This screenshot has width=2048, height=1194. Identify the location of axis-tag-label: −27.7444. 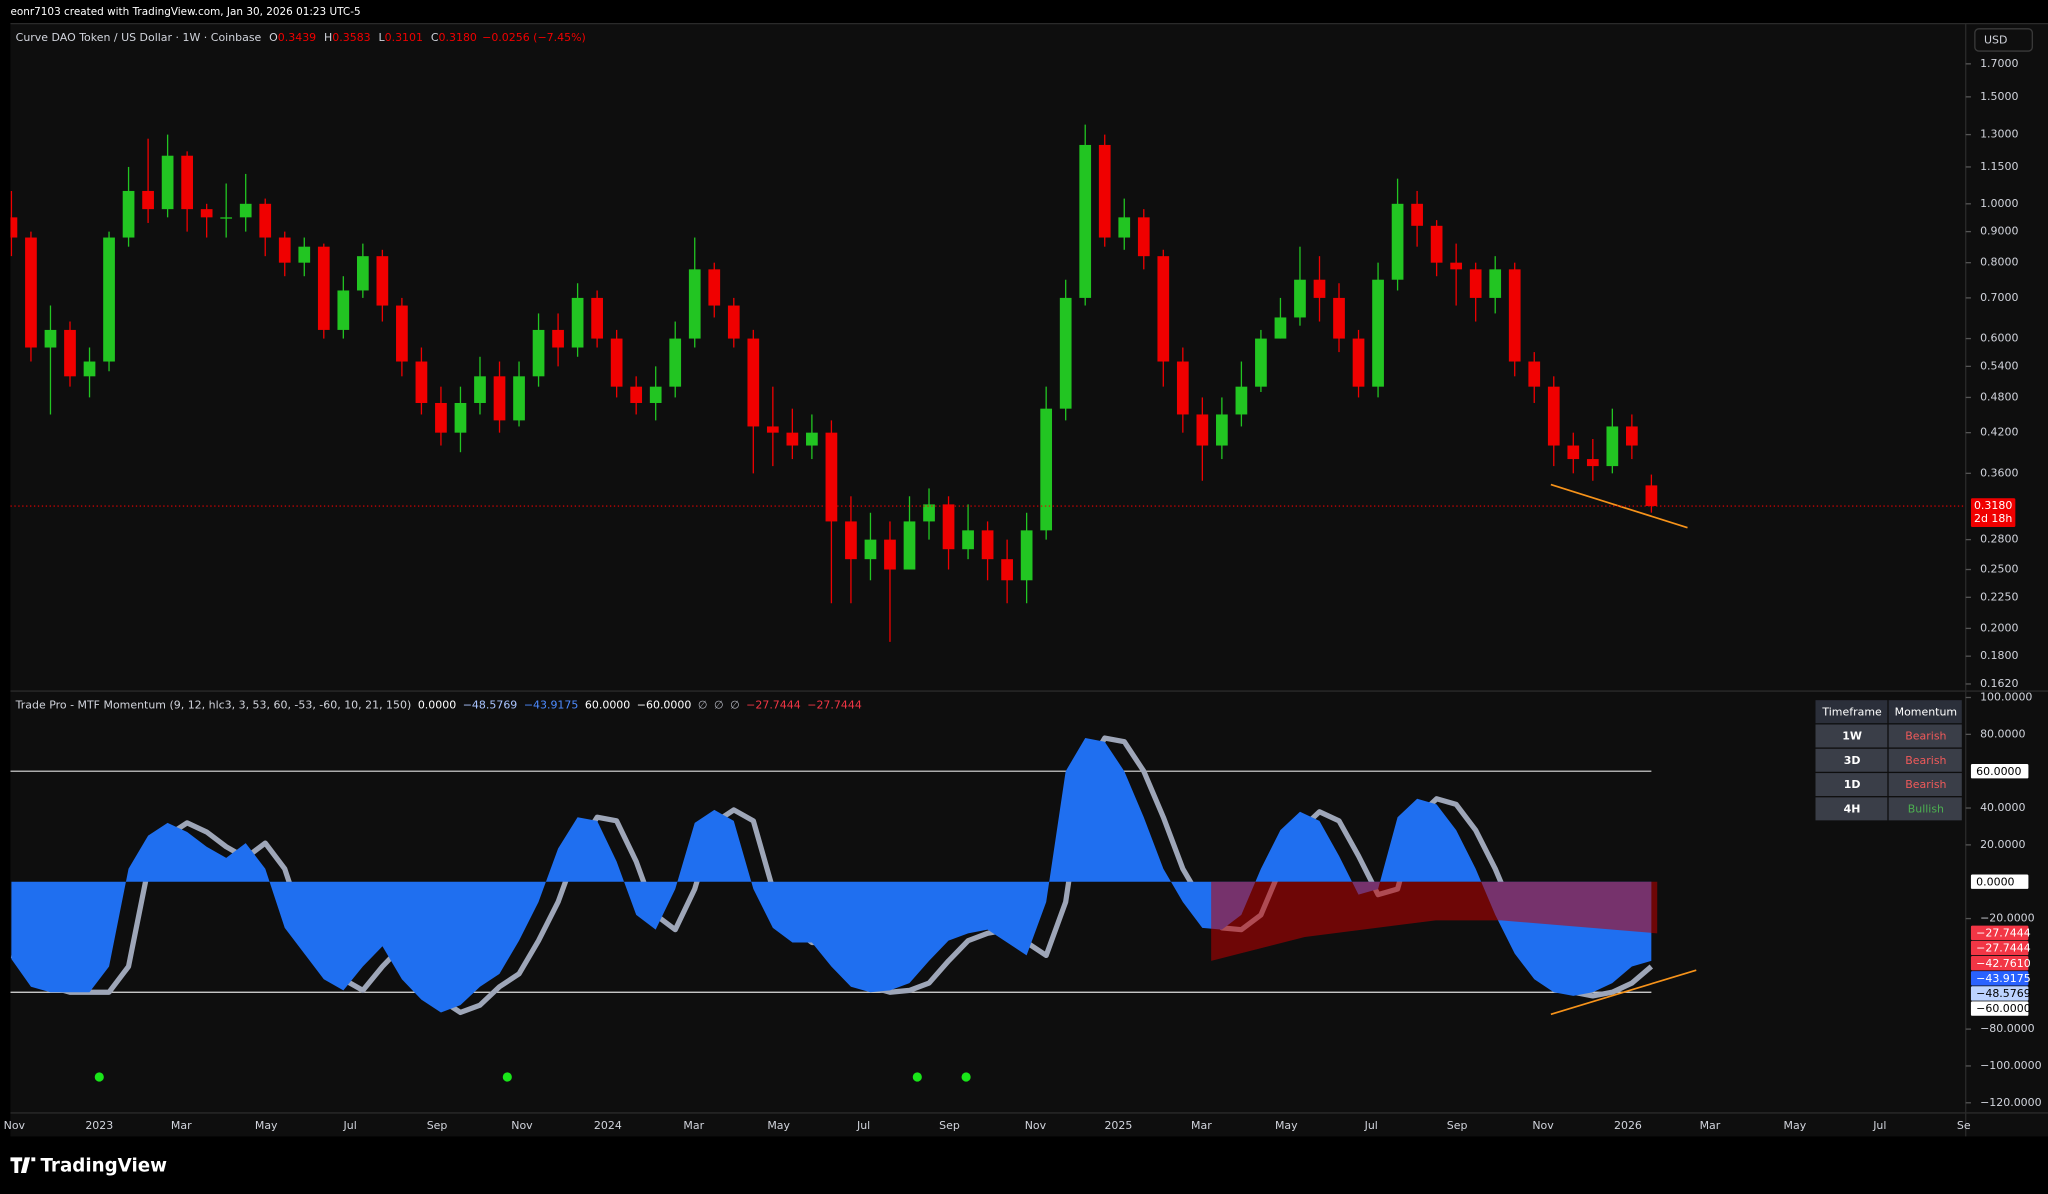
(2003, 948).